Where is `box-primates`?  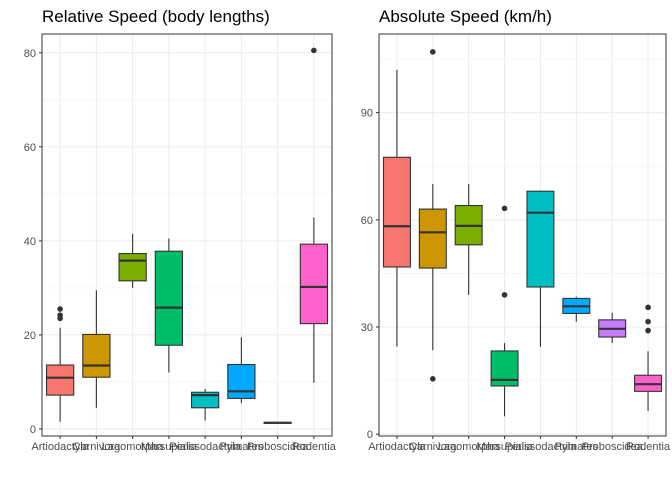
box-primates is located at coordinates (241, 381).